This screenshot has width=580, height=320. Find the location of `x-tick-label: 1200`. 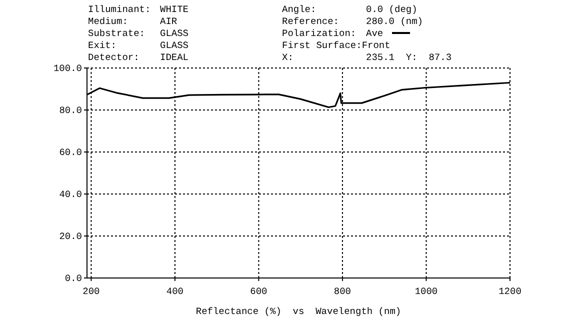

x-tick-label: 1200 is located at coordinates (510, 291).